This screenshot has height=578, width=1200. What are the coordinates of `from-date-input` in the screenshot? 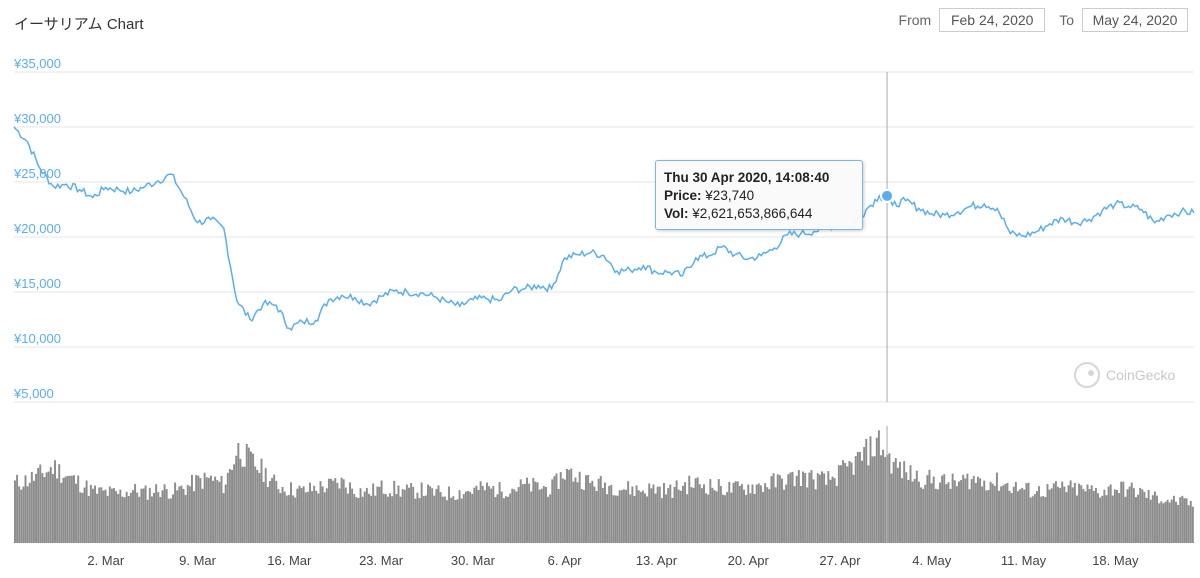 It's located at (992, 20).